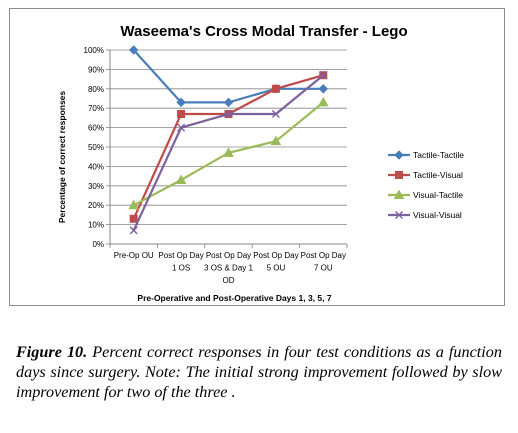  What do you see at coordinates (94, 50) in the screenshot?
I see `y-tick-label: 100%` at bounding box center [94, 50].